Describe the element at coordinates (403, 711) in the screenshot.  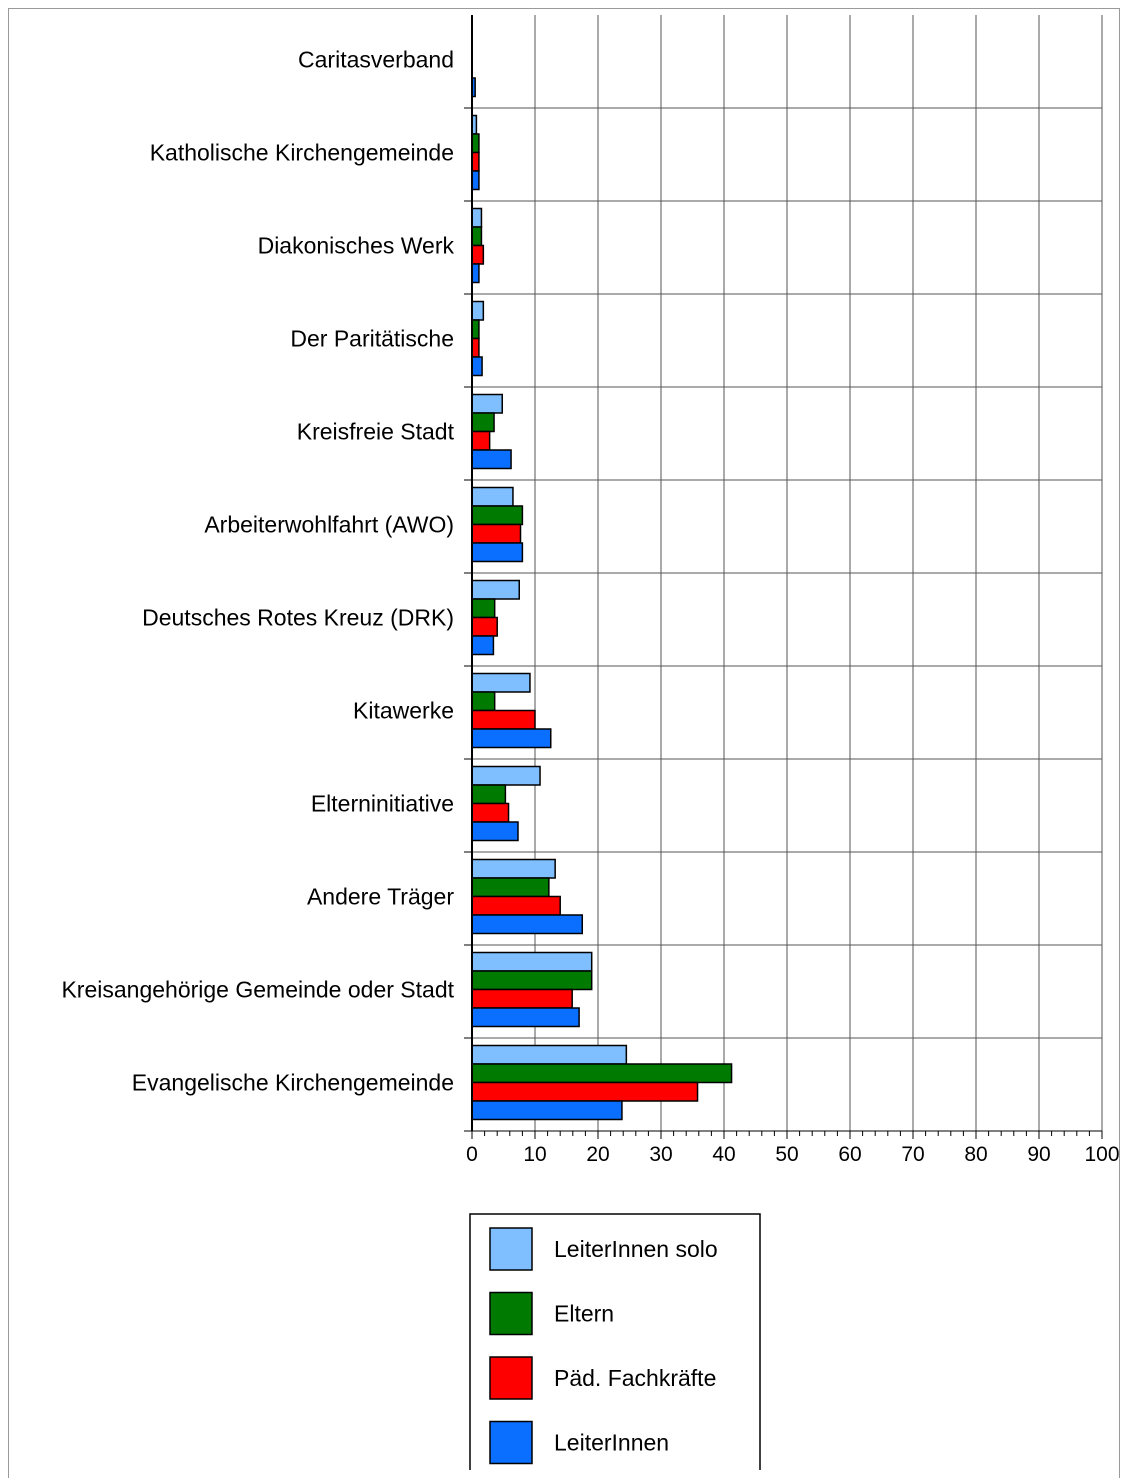
I see `category-label: Kitawerke` at that location.